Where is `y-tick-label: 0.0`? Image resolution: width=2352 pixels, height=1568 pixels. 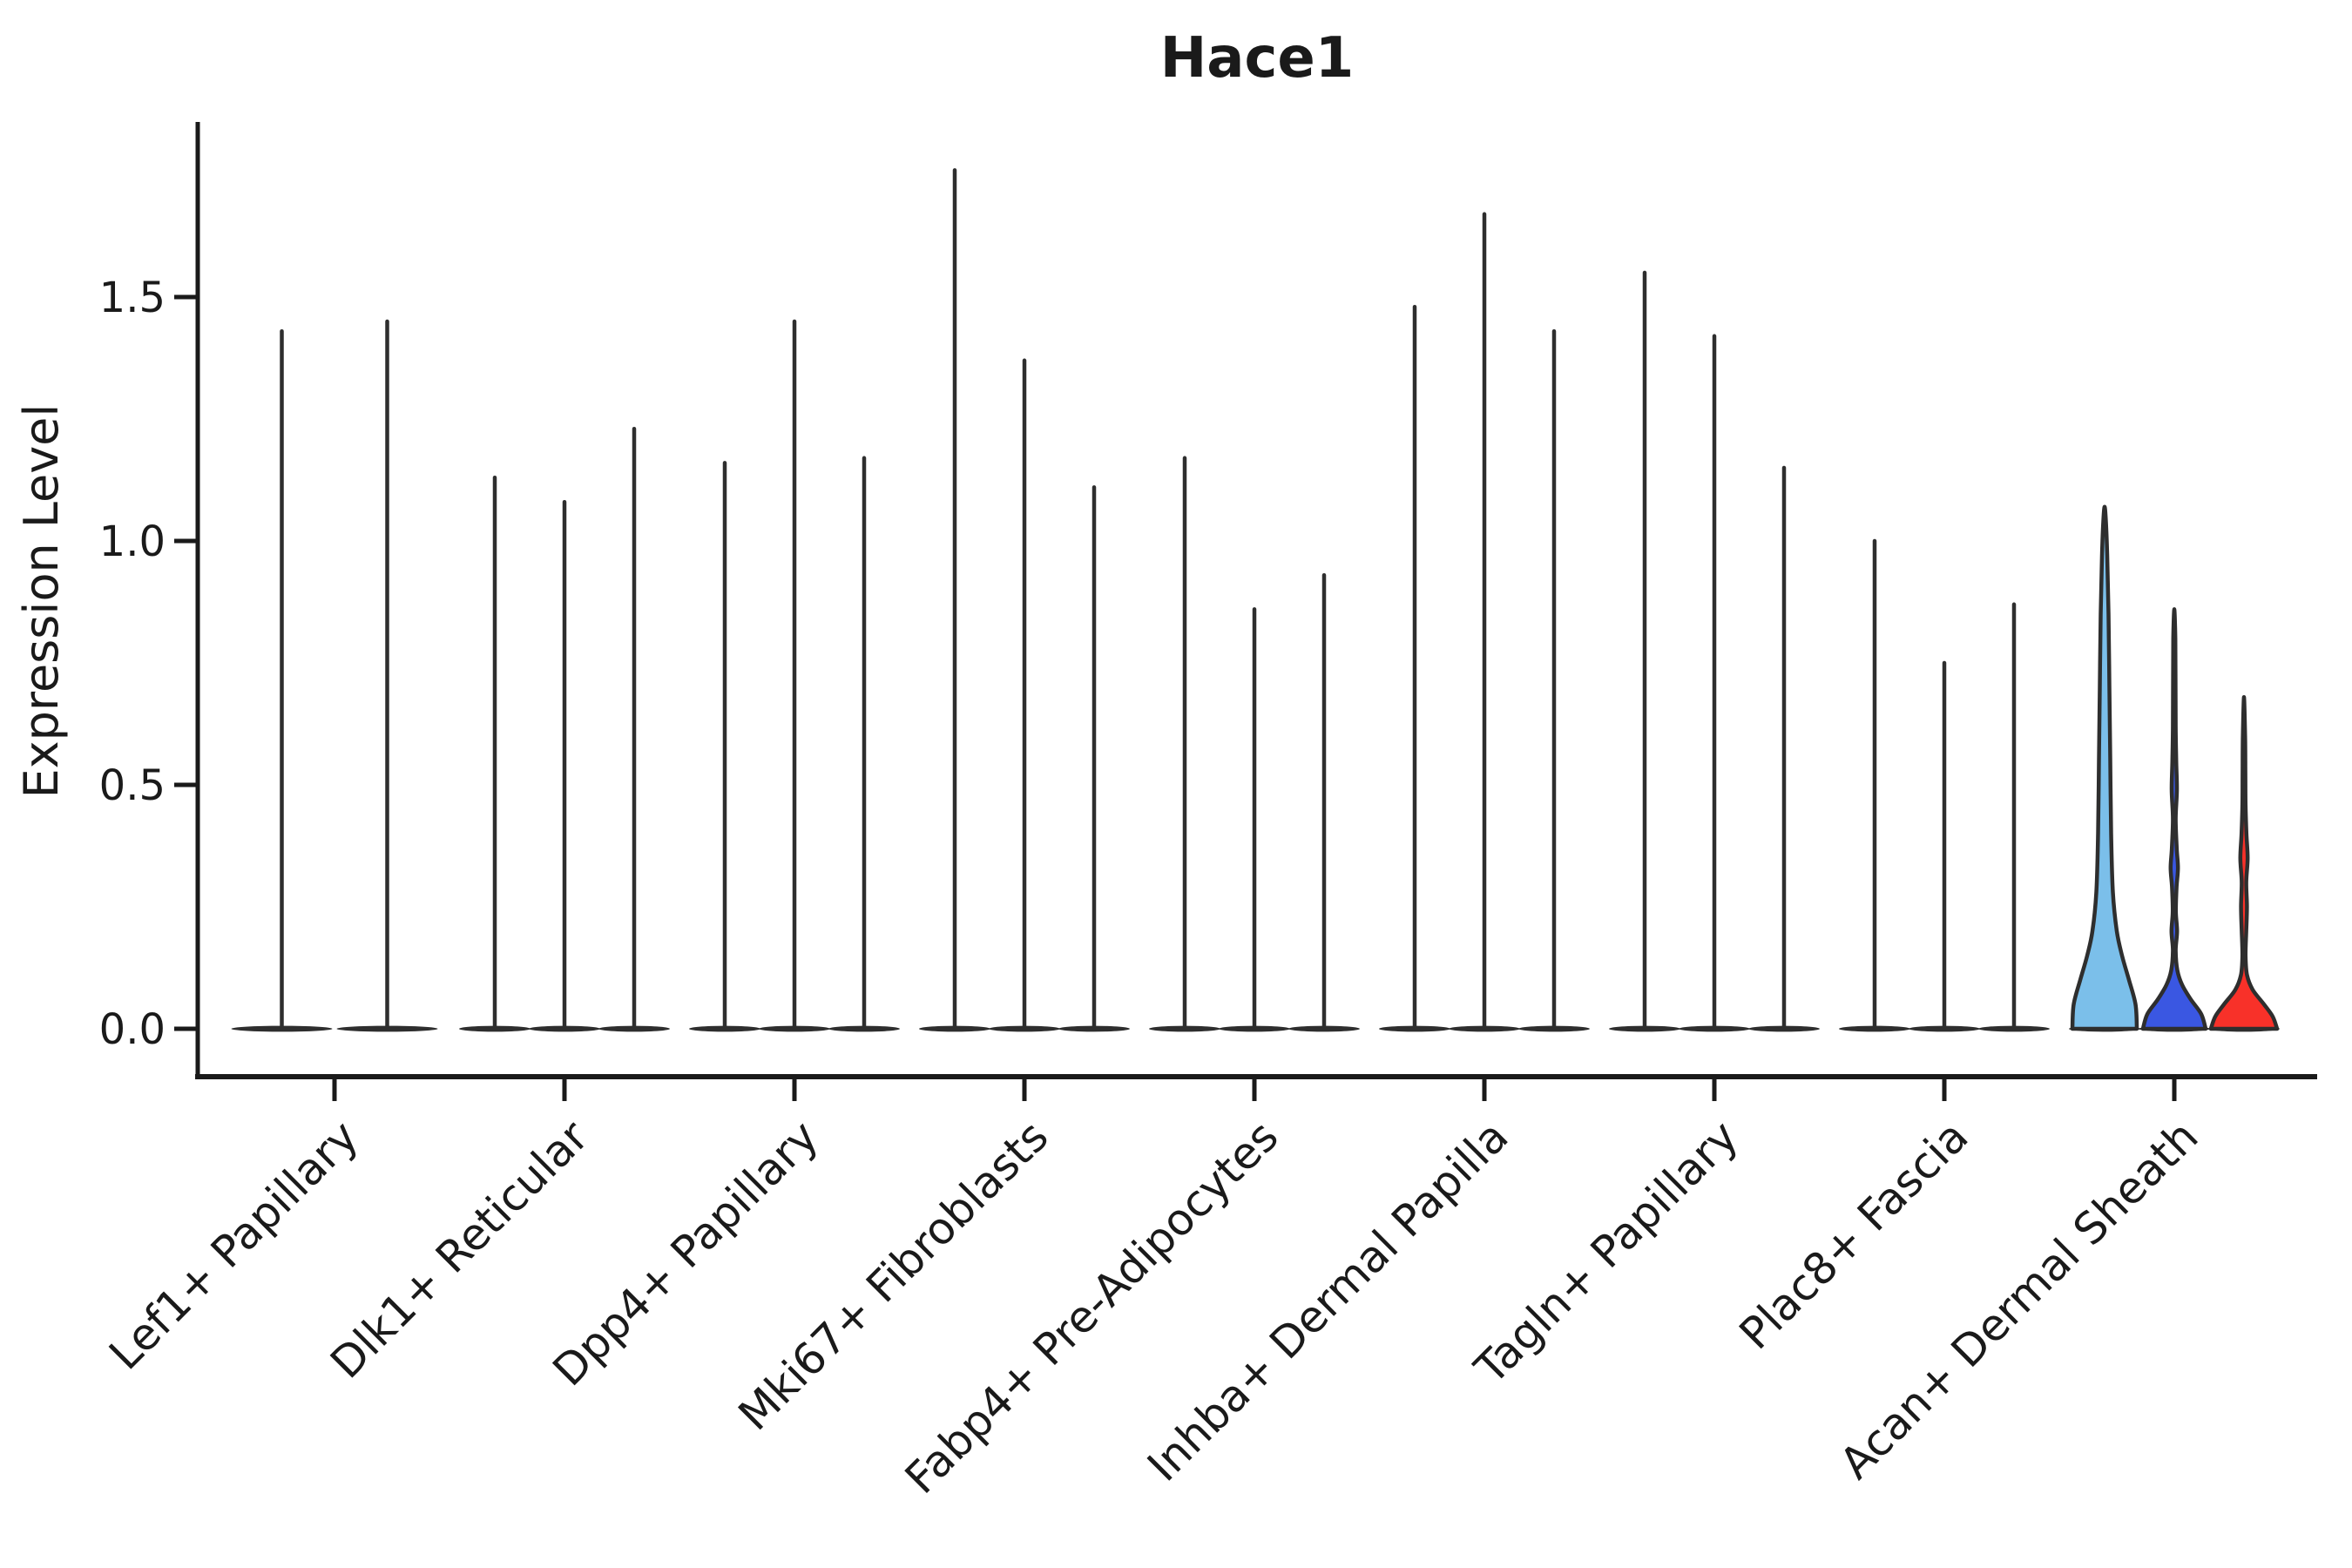
y-tick-label: 0.0 is located at coordinates (132, 1029).